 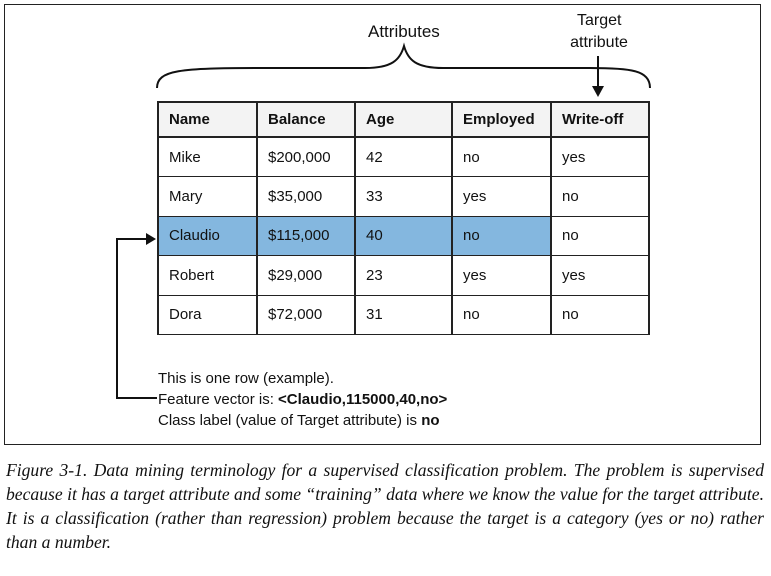 What do you see at coordinates (306, 235) in the screenshot?
I see `cell-balance: $115,000` at bounding box center [306, 235].